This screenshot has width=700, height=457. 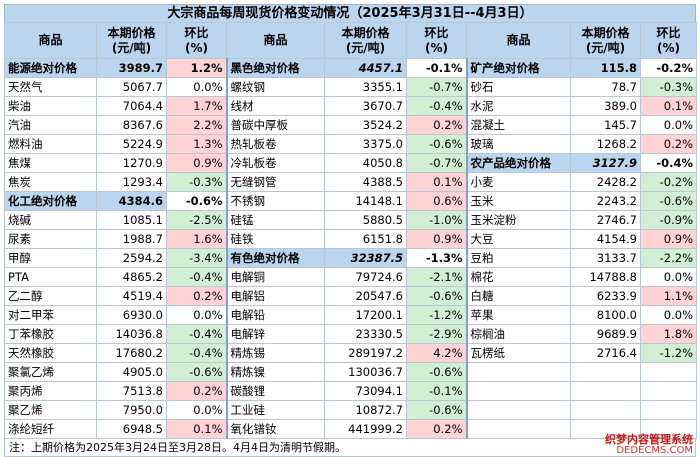 What do you see at coordinates (605, 144) in the screenshot?
I see `price-value: 1268.2` at bounding box center [605, 144].